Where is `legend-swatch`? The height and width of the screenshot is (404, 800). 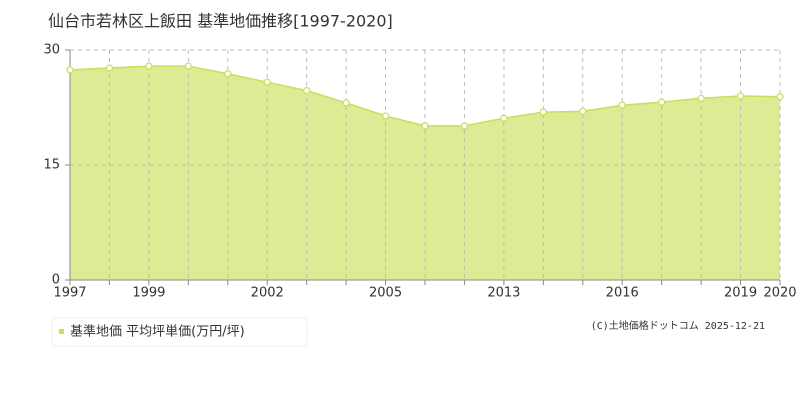
legend-swatch is located at coordinates (61, 331).